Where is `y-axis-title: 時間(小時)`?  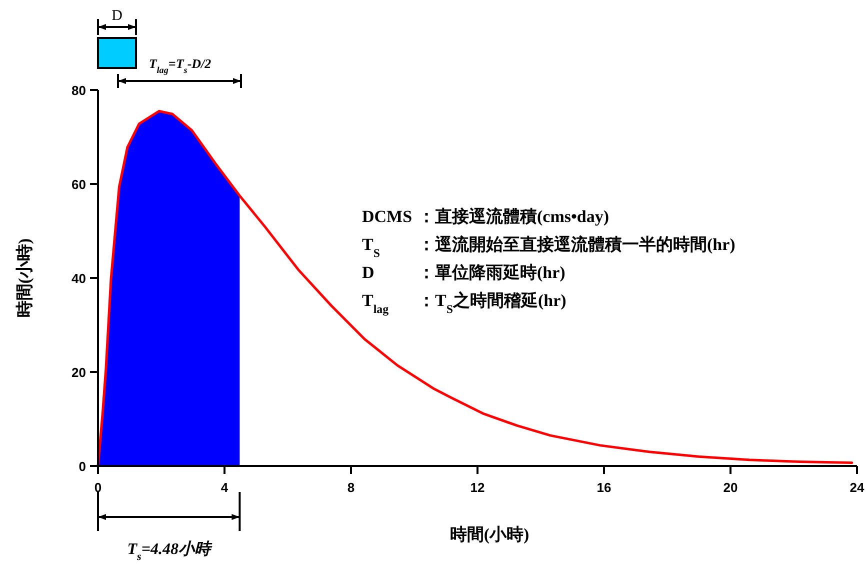
y-axis-title: 時間(小時) is located at coordinates (24, 278).